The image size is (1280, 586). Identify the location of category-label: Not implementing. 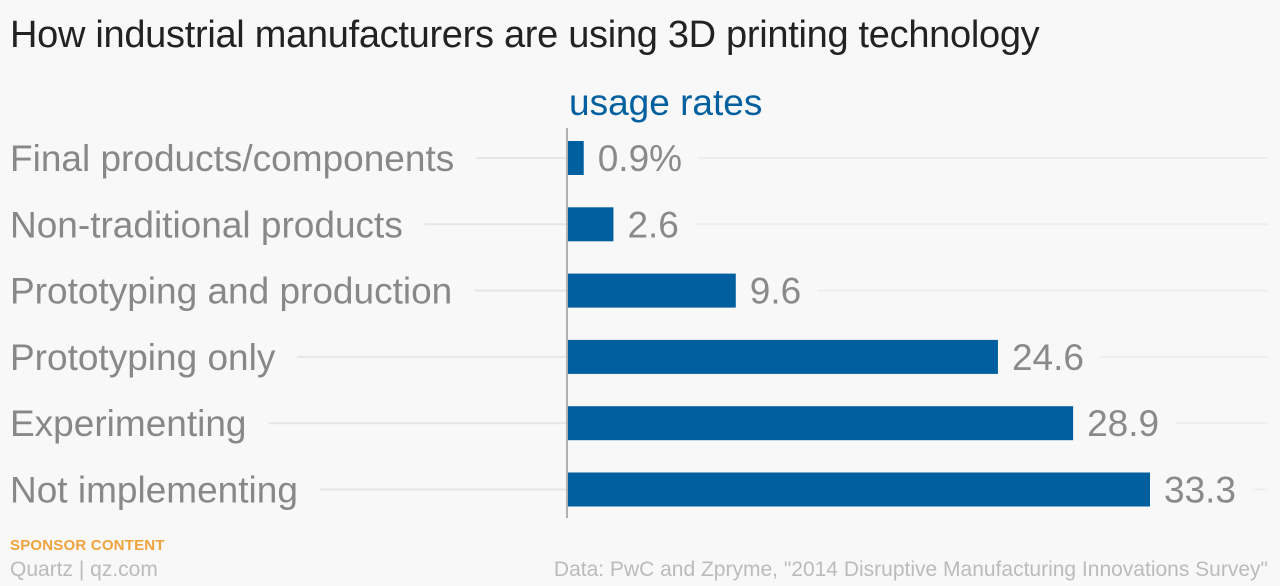
(154, 490).